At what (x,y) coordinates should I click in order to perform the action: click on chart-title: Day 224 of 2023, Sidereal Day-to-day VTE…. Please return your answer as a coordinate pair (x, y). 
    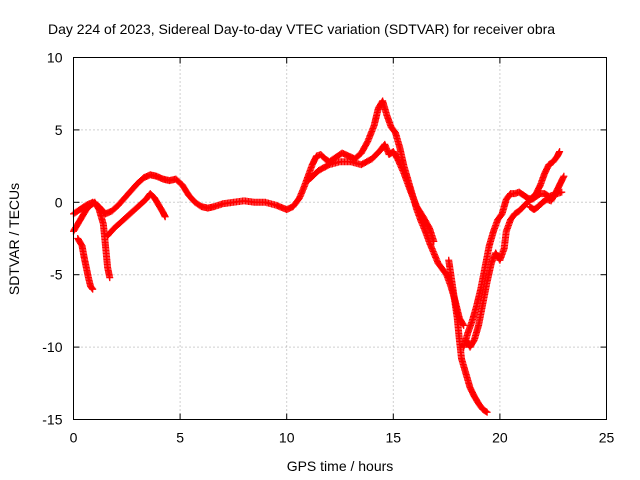
    Looking at the image, I should click on (301, 29).